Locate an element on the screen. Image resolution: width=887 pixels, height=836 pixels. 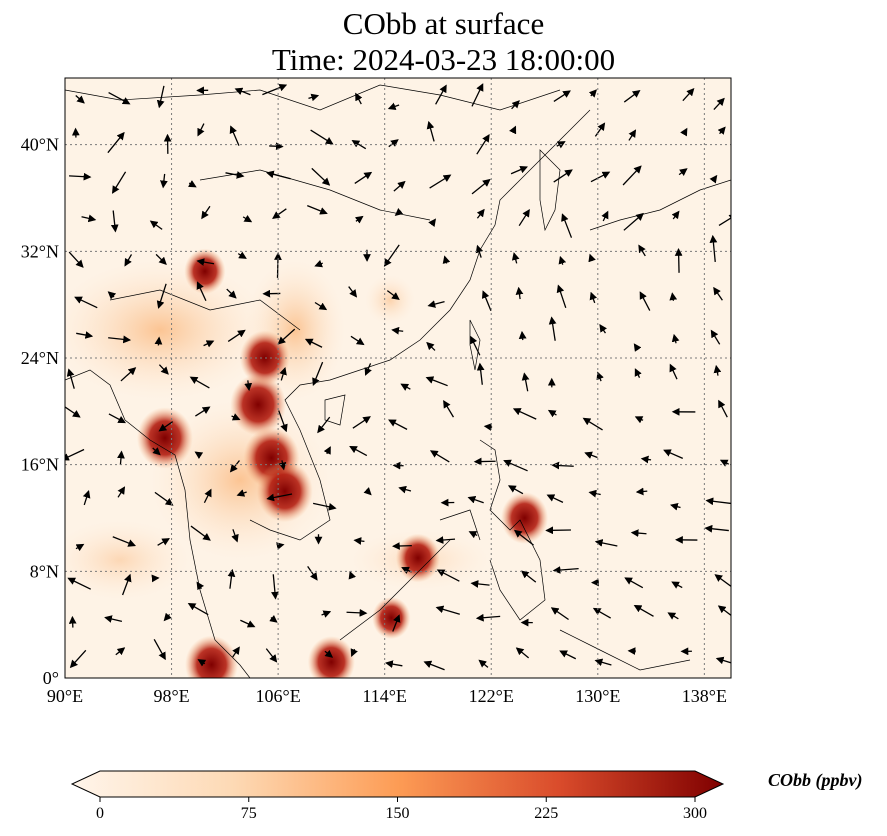
lat-tick-label: 24°N is located at coordinates (40, 358).